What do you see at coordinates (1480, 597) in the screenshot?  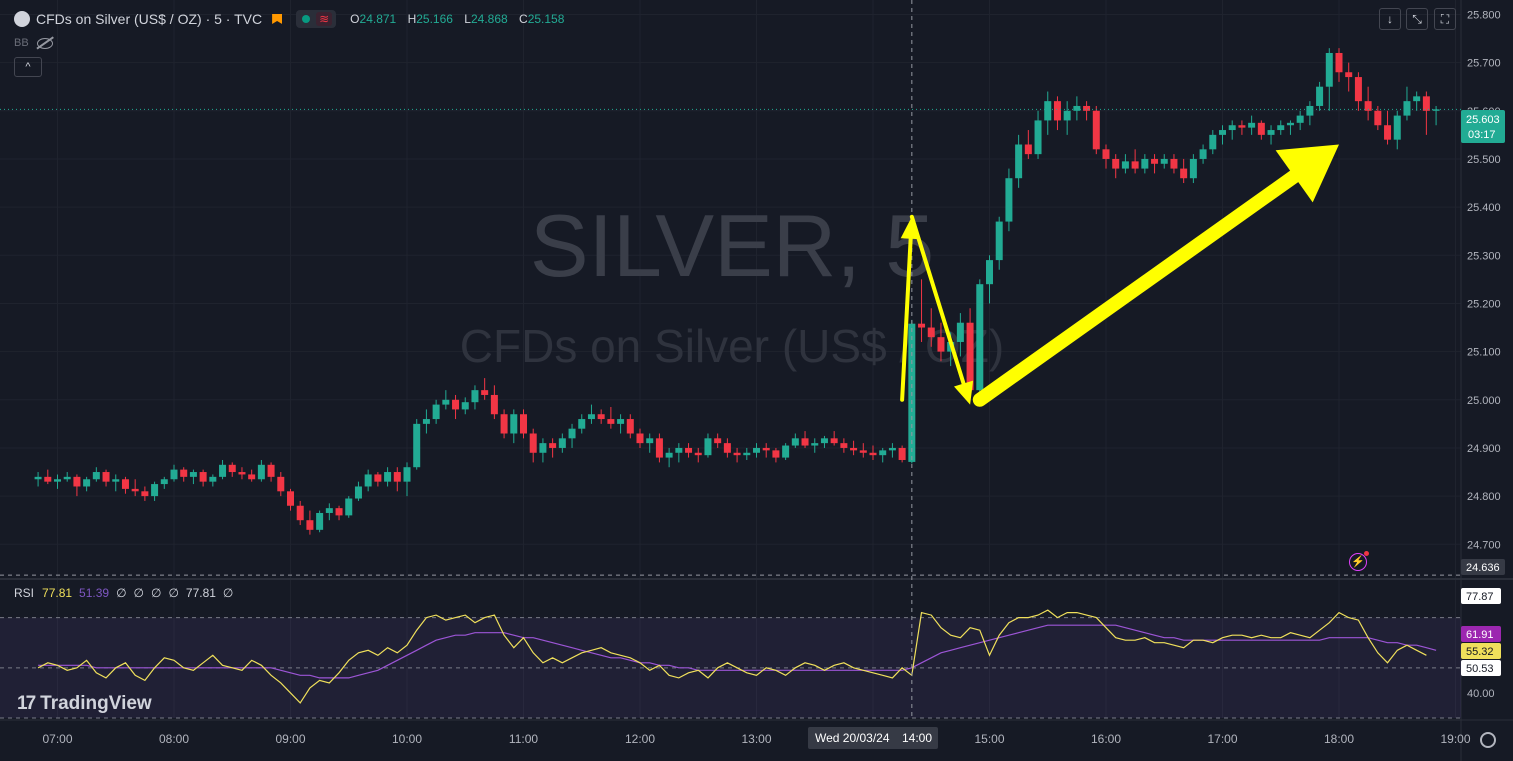 I see `rsi-value-text: 77.87` at bounding box center [1480, 597].